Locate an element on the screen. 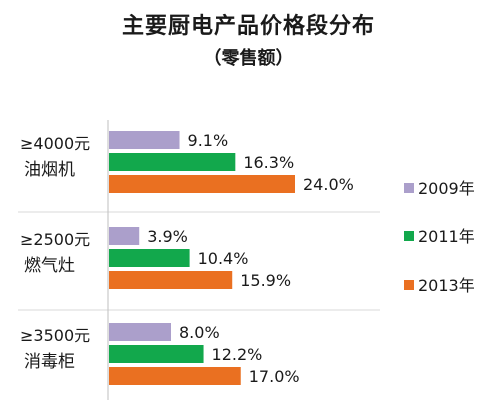 The width and height of the screenshot is (497, 413). data-label: 10.4% is located at coordinates (223, 258).